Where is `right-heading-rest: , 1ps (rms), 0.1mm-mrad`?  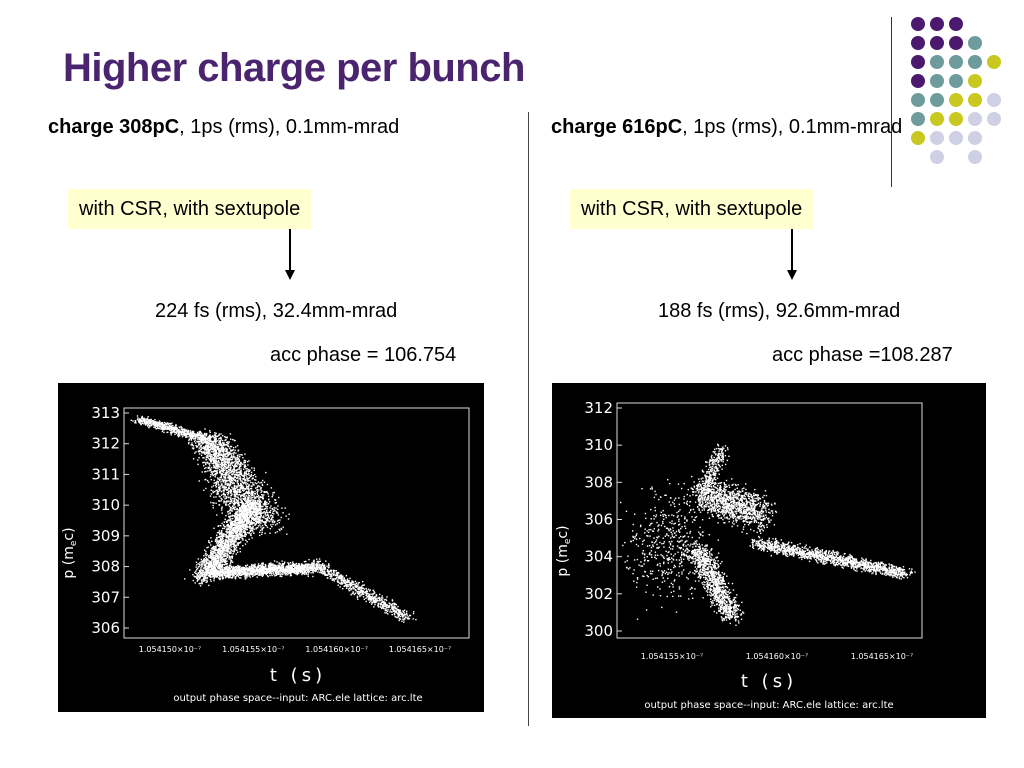
right-heading-rest: , 1ps (rms), 0.1mm-mrad is located at coordinates (792, 127).